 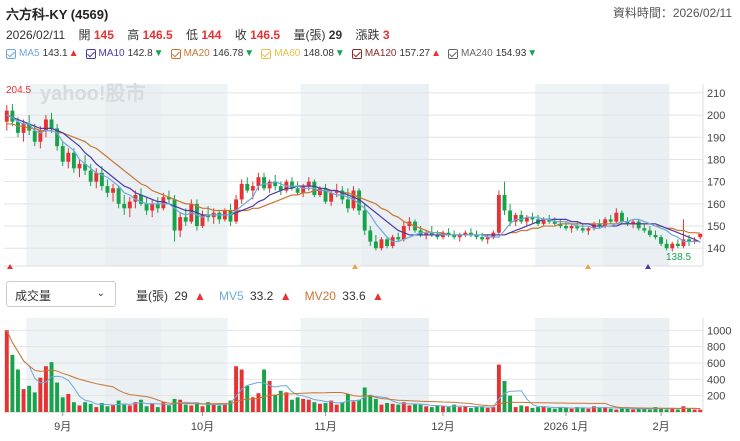 What do you see at coordinates (33, 296) in the screenshot?
I see `indicator-select-value: 成交量` at bounding box center [33, 296].